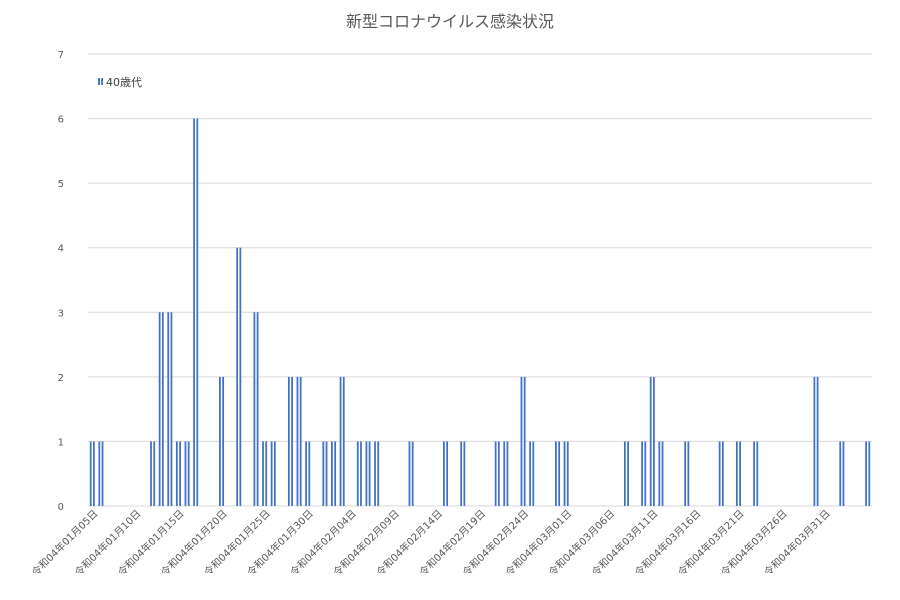 The height and width of the screenshot is (600, 900). What do you see at coordinates (61, 313) in the screenshot?
I see `y-tick-label: 3` at bounding box center [61, 313].